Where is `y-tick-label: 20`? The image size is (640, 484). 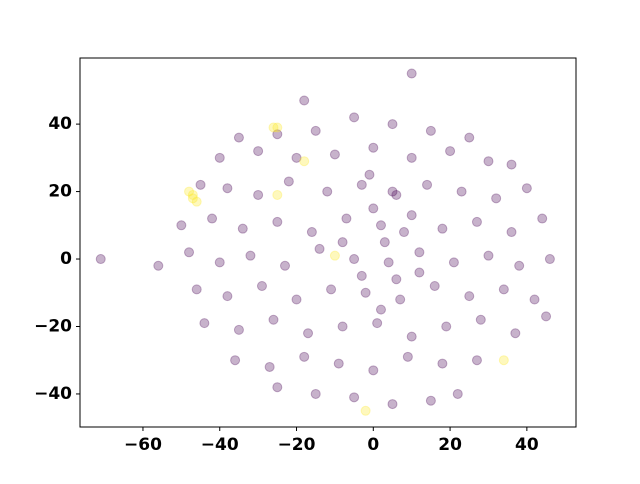
y-tick-label: 20 is located at coordinates (60, 192).